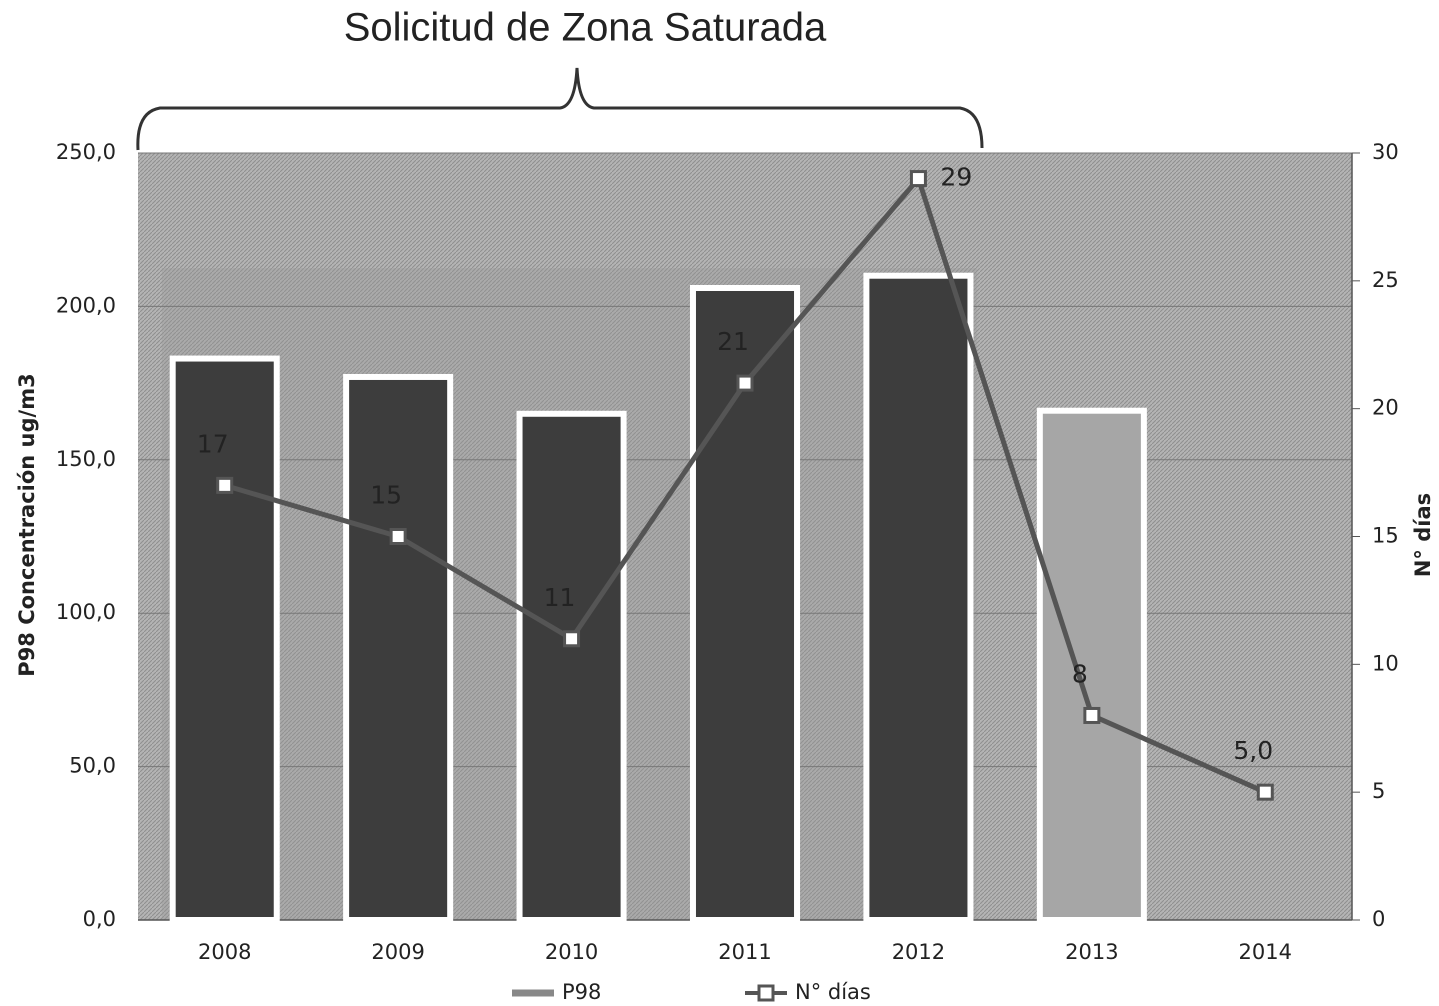 The width and height of the screenshot is (1439, 1006). I want to click on y2-tick-label: 15, so click(1385, 536).